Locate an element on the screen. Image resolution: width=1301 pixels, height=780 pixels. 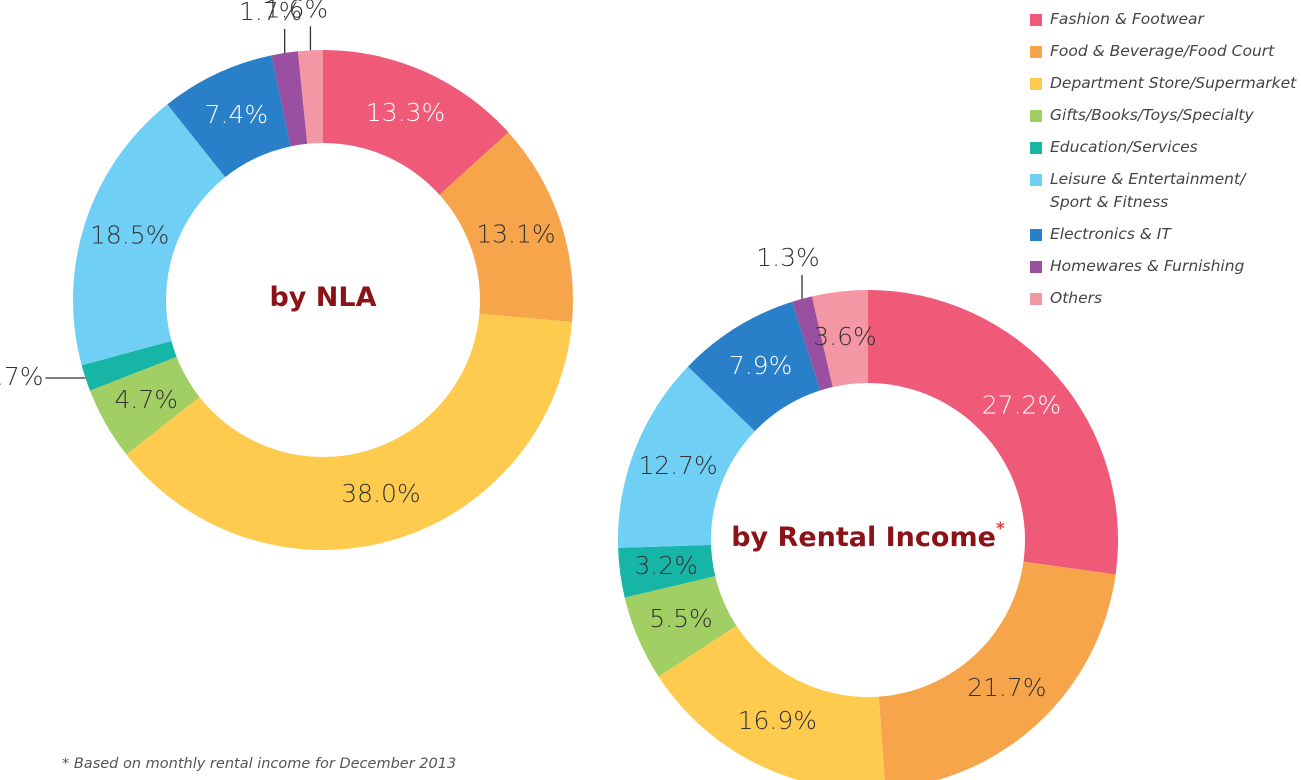
value-label: 5.5% is located at coordinates (681, 618).